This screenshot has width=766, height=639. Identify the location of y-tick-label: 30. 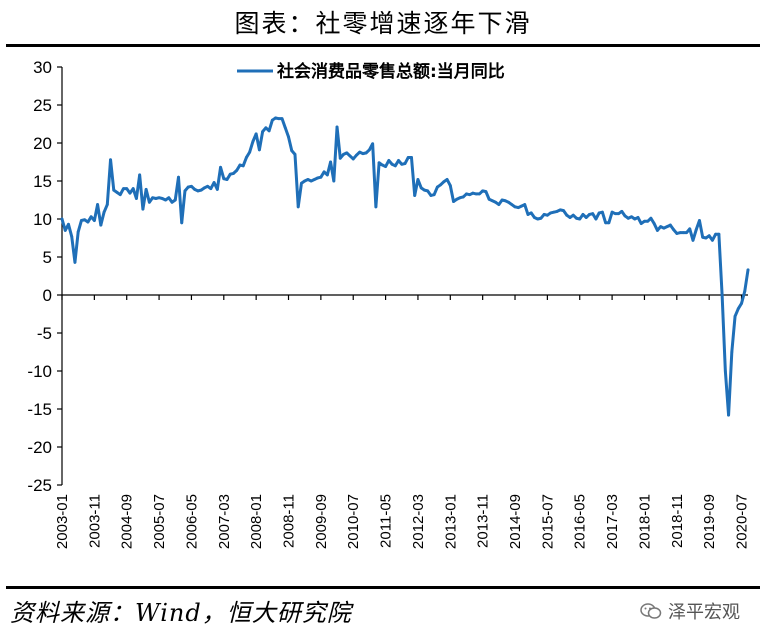
(42, 67).